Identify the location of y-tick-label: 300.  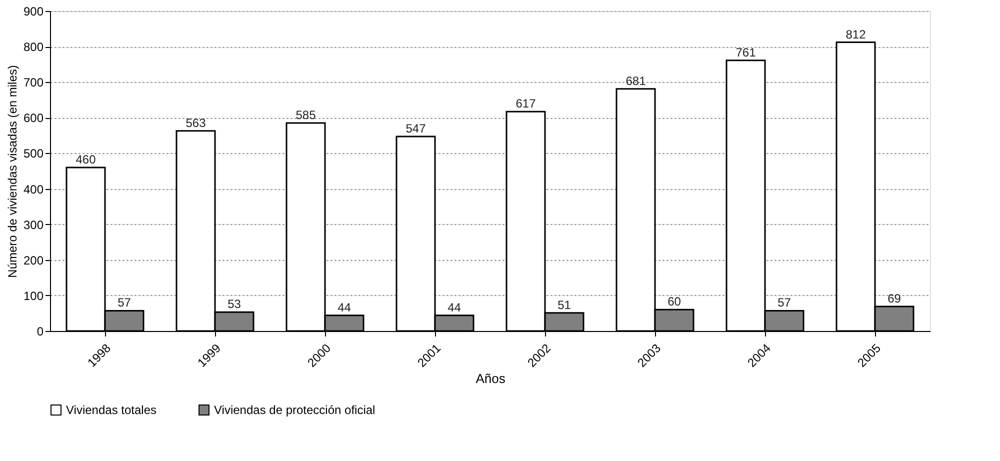
(33, 225).